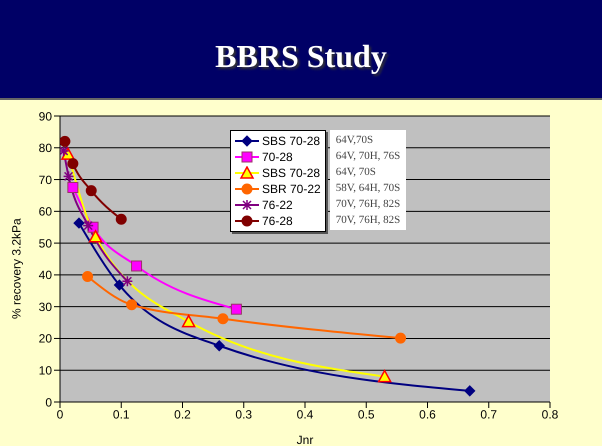  What do you see at coordinates (243, 415) in the screenshot?
I see `x-tick-label: 0.3` at bounding box center [243, 415].